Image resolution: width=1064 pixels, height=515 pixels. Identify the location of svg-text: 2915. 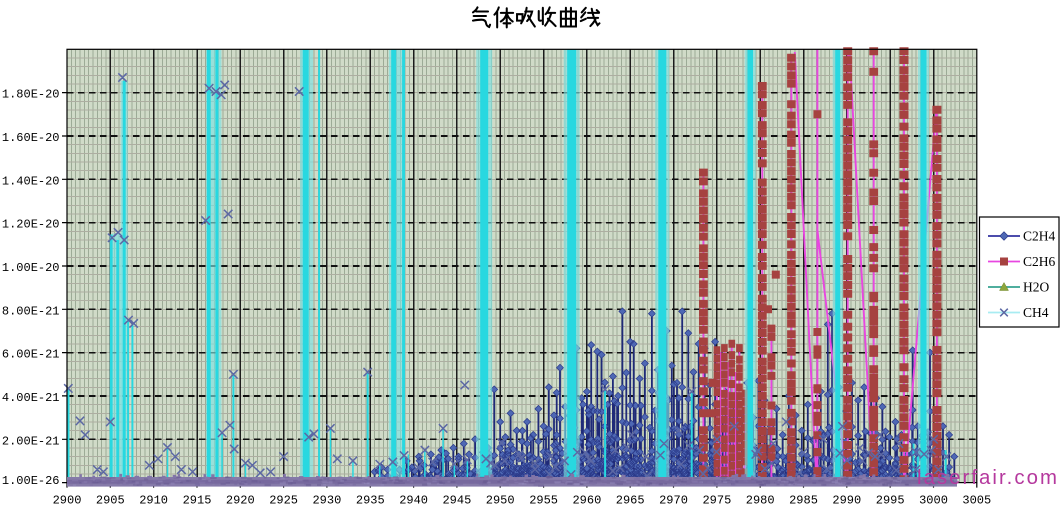
(197, 500).